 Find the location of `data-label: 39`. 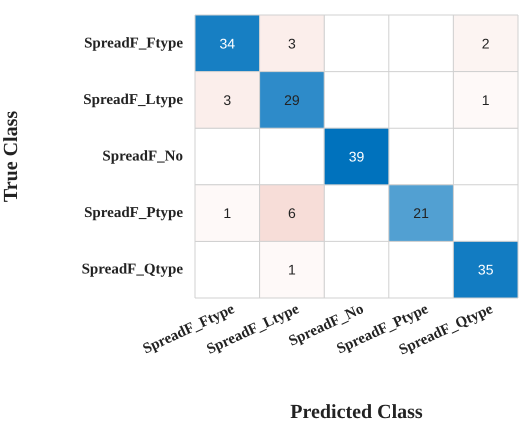

data-label: 39 is located at coordinates (356, 156).